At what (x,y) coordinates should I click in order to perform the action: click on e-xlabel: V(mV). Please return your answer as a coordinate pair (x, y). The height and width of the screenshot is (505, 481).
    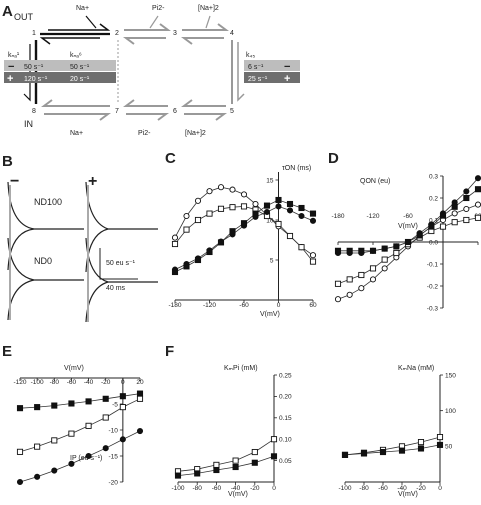
    Looking at the image, I should click on (74, 368).